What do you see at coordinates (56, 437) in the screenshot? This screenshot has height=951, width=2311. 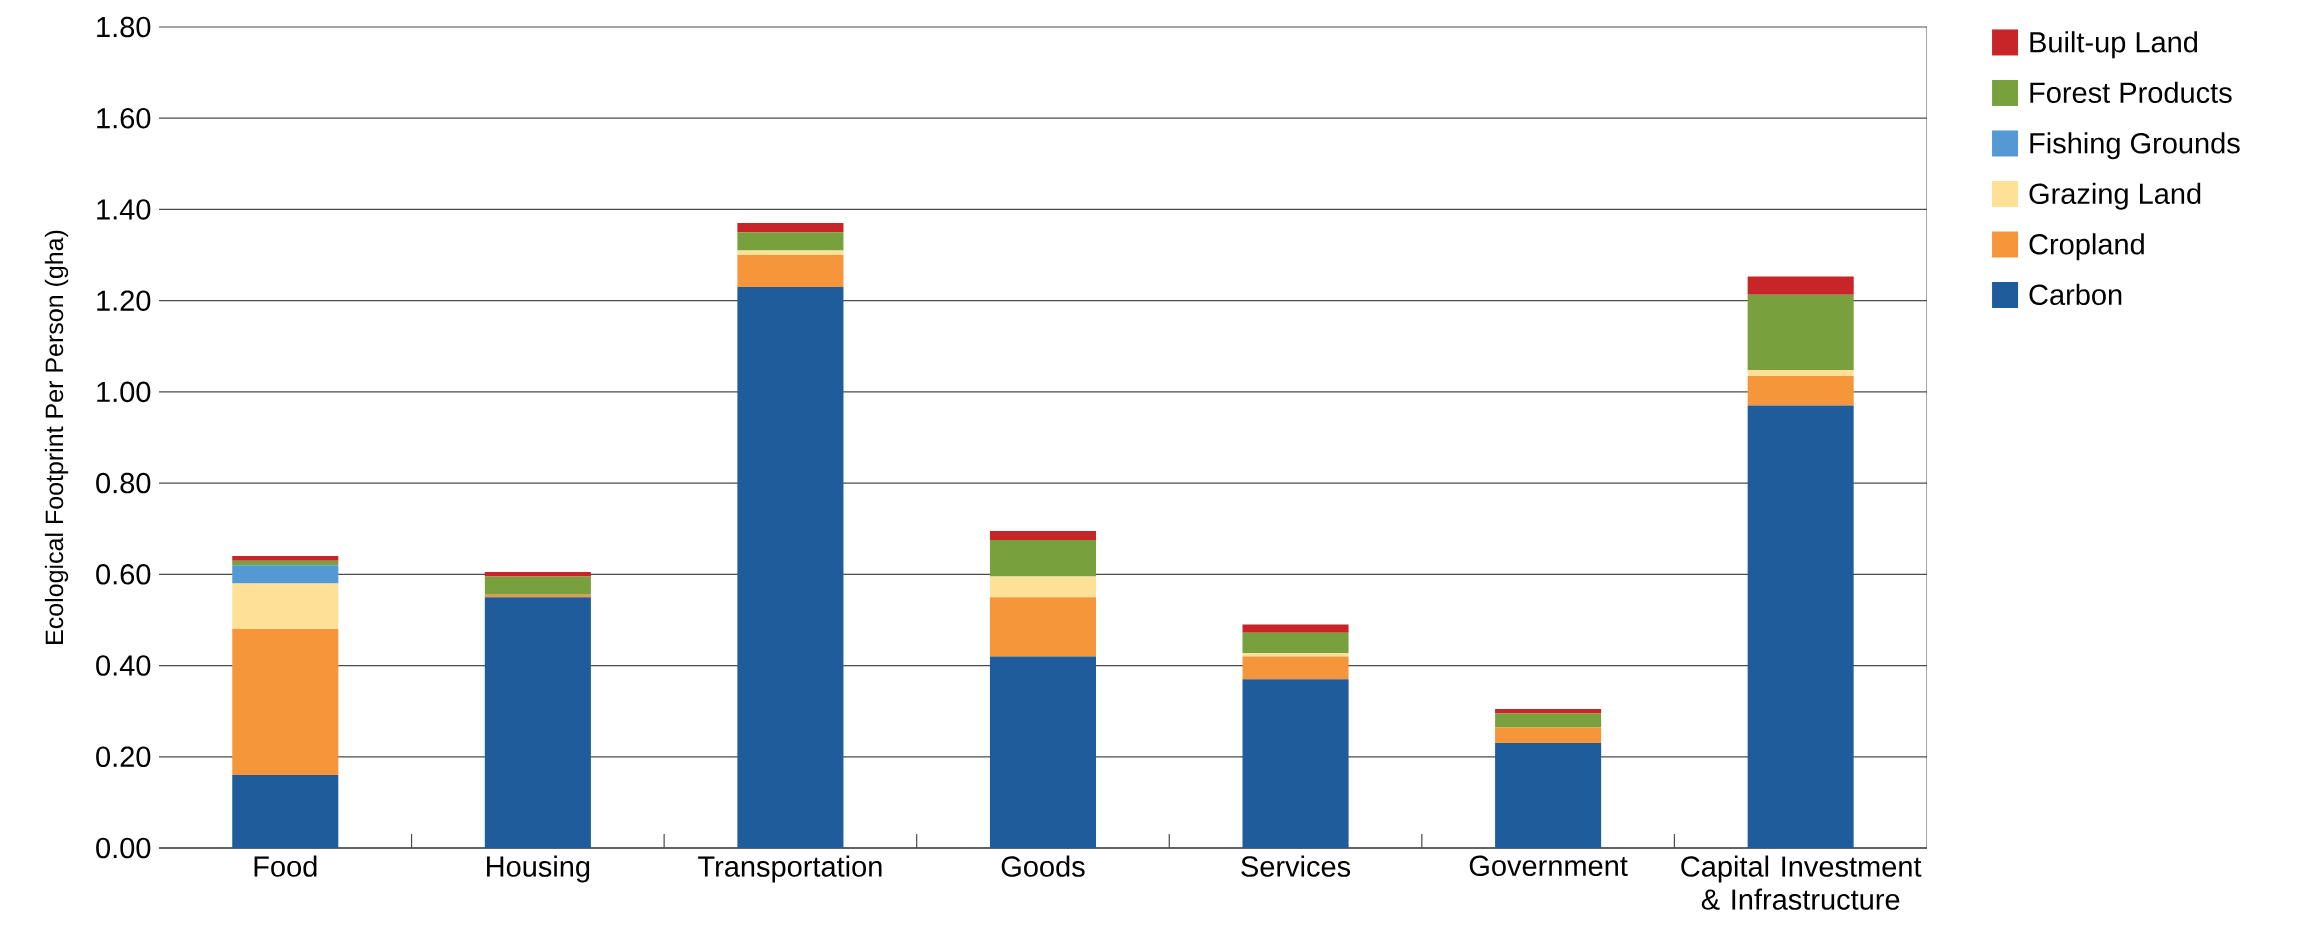 I see `y-axis-title: Ecological Footprint Per Person (gha)` at bounding box center [56, 437].